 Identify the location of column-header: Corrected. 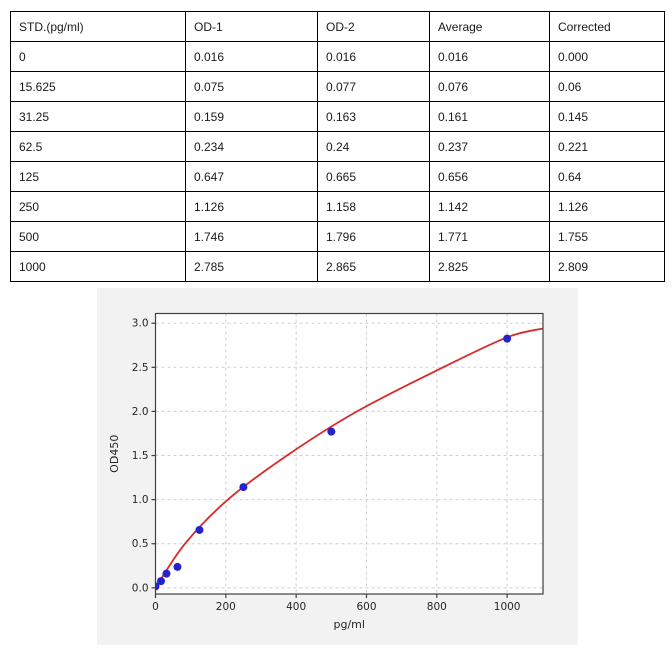
(607, 26).